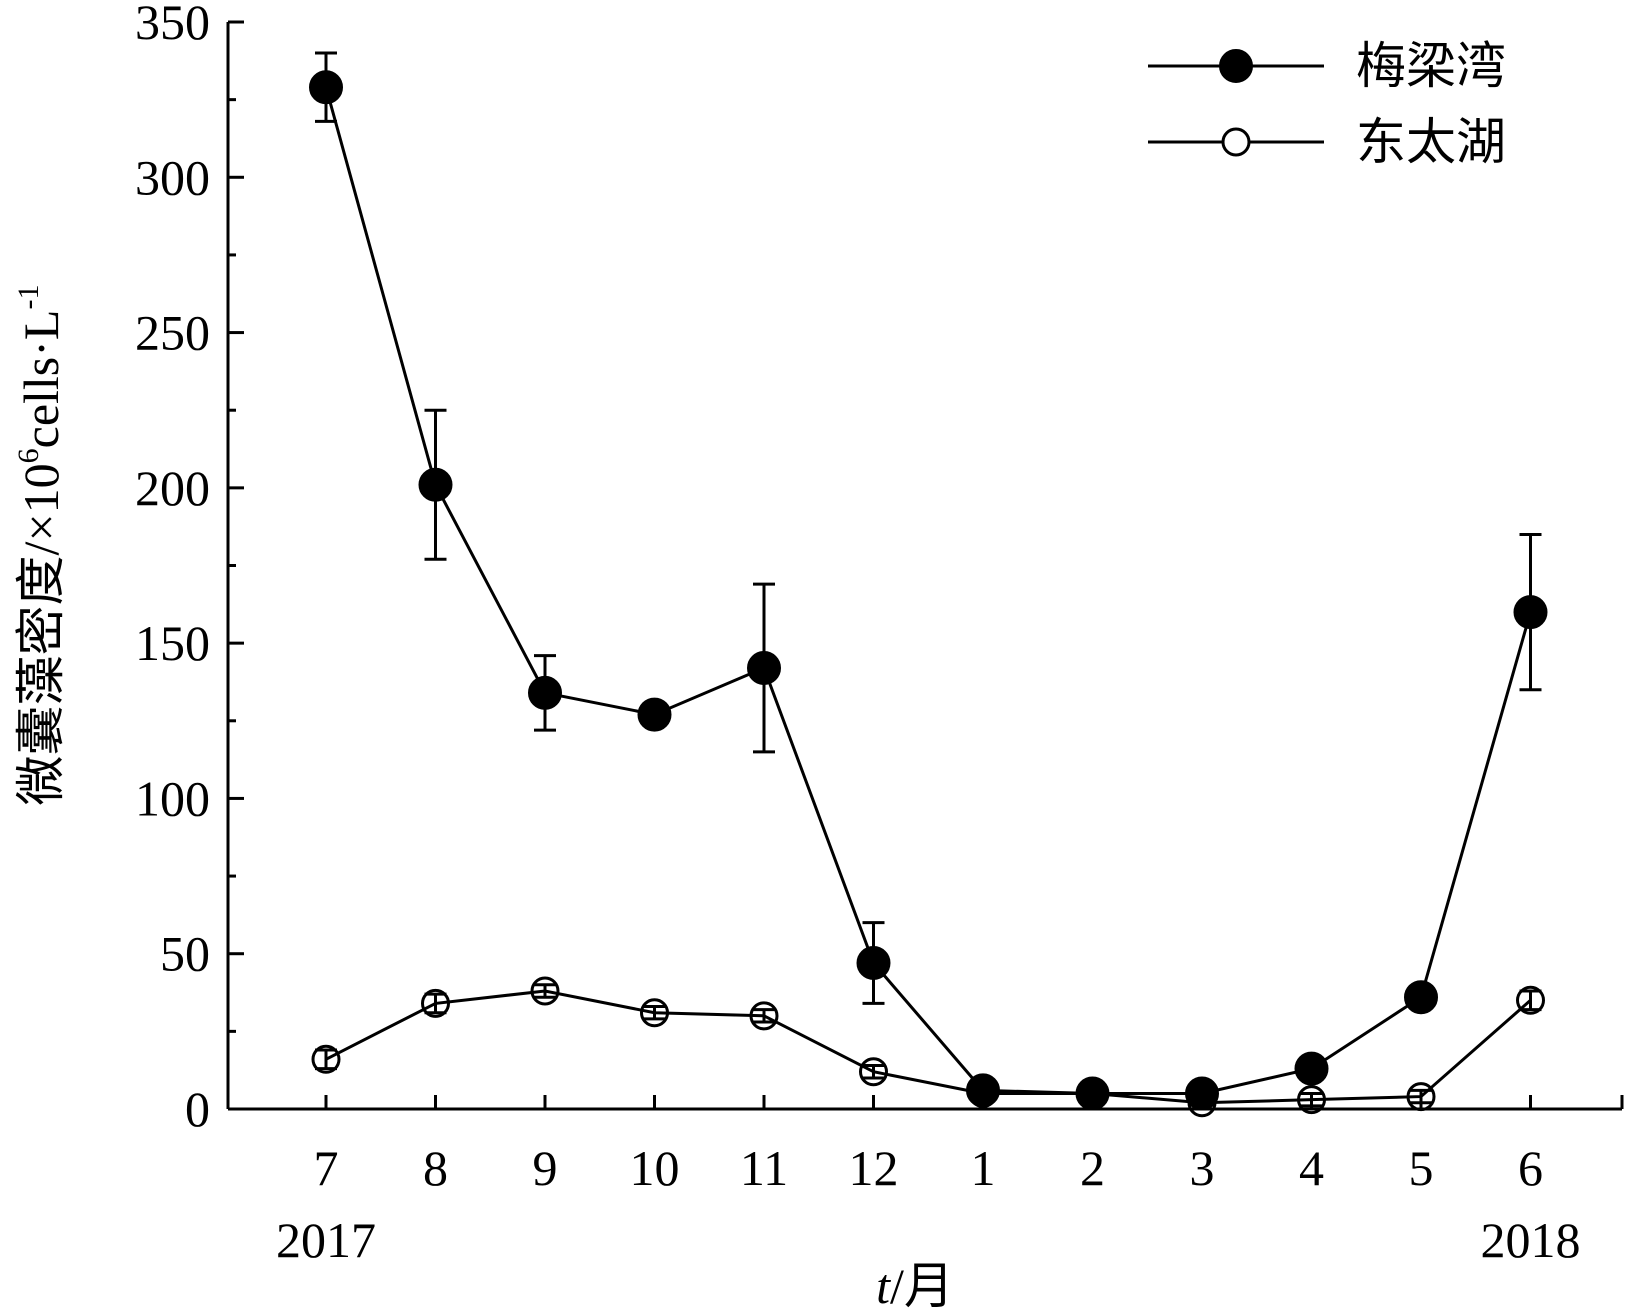  I want to click on series-line, so click(928, 1047).